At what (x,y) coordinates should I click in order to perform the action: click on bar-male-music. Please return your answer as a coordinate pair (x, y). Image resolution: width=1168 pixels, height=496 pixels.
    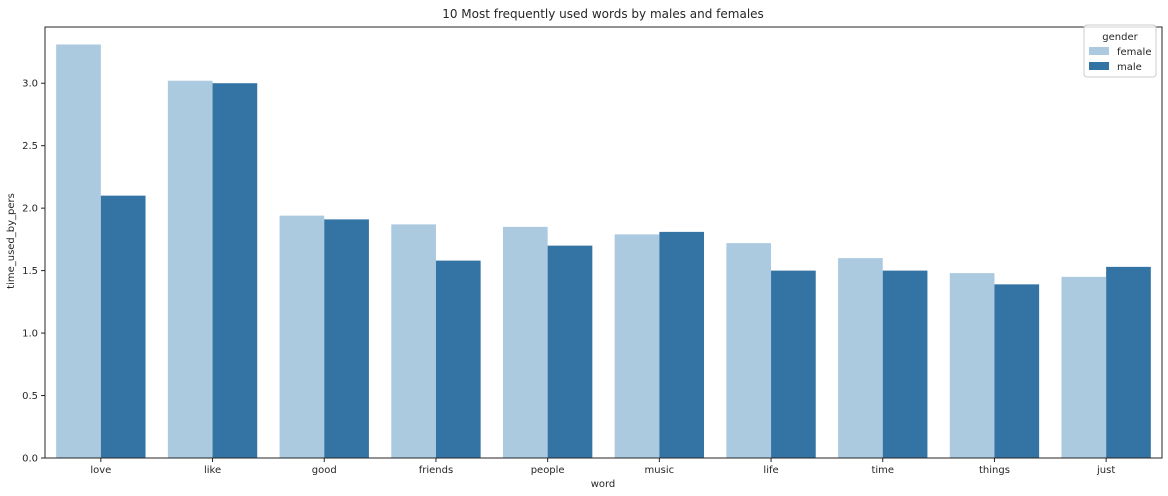
    Looking at the image, I should click on (682, 344).